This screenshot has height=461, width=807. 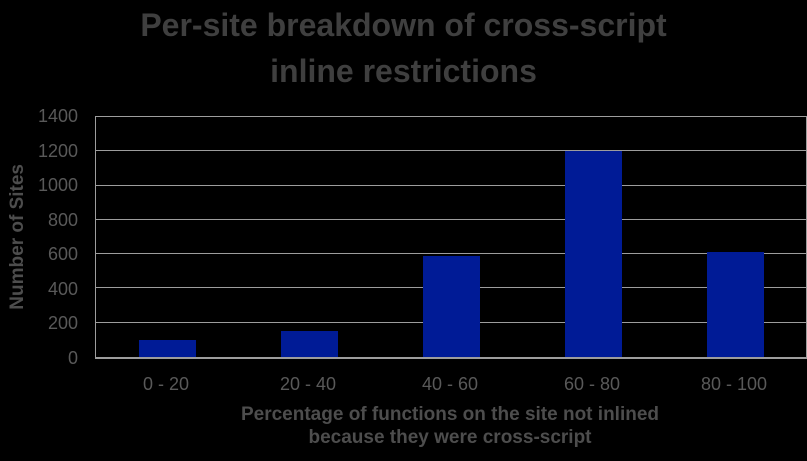 What do you see at coordinates (39, 237) in the screenshot?
I see `y-axis-tick-labels: 0 200 400 600 800 1000 1200 1400` at bounding box center [39, 237].